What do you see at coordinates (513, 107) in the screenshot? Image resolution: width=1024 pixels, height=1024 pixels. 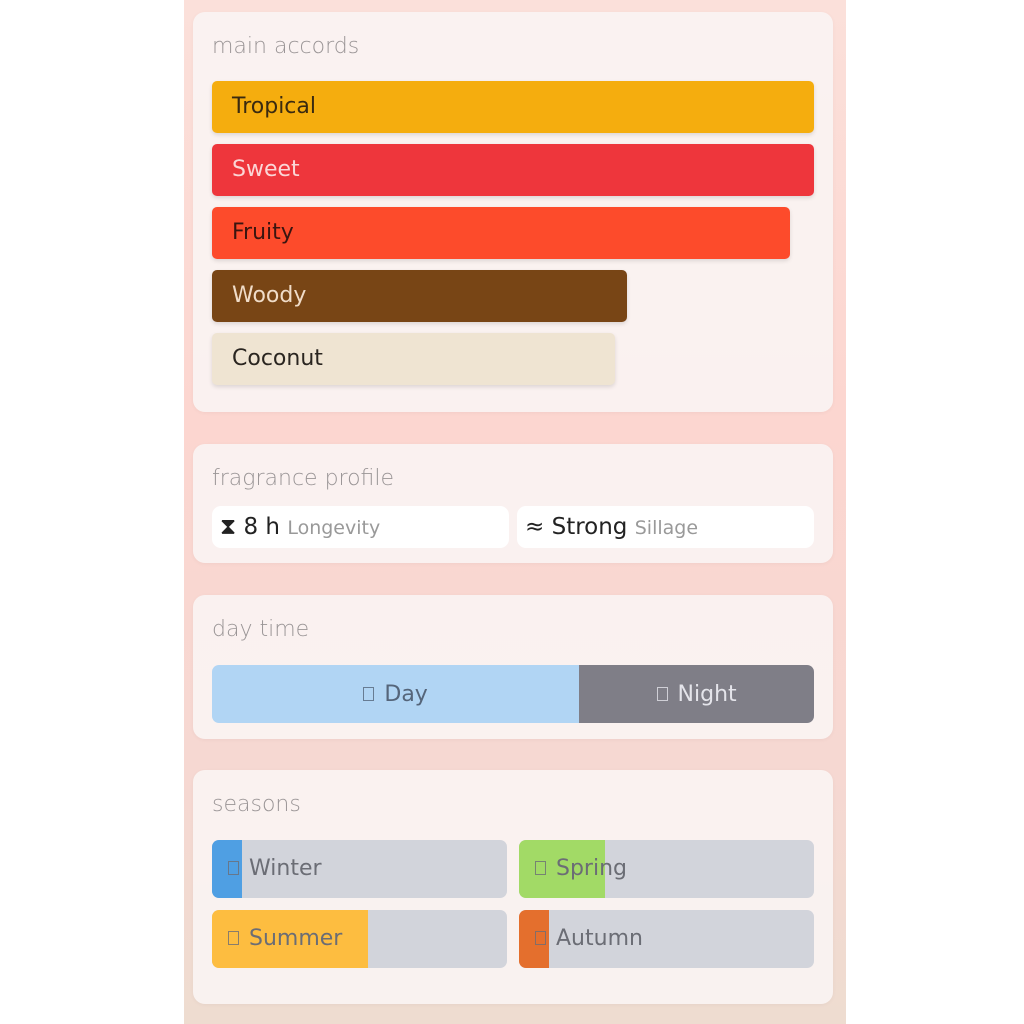 I see `accord-bar-tropical: Tropical` at bounding box center [513, 107].